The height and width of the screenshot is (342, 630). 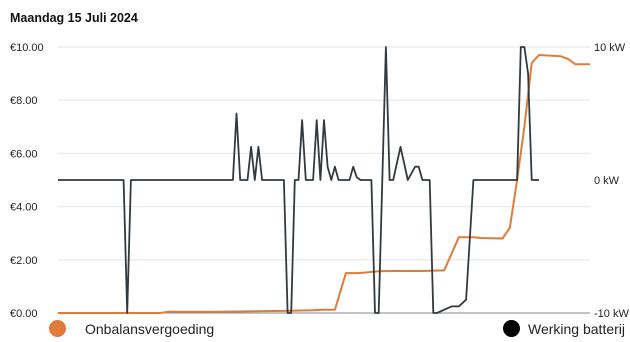 What do you see at coordinates (611, 314) in the screenshot?
I see `right-axis-tick-label: -10 kW` at bounding box center [611, 314].